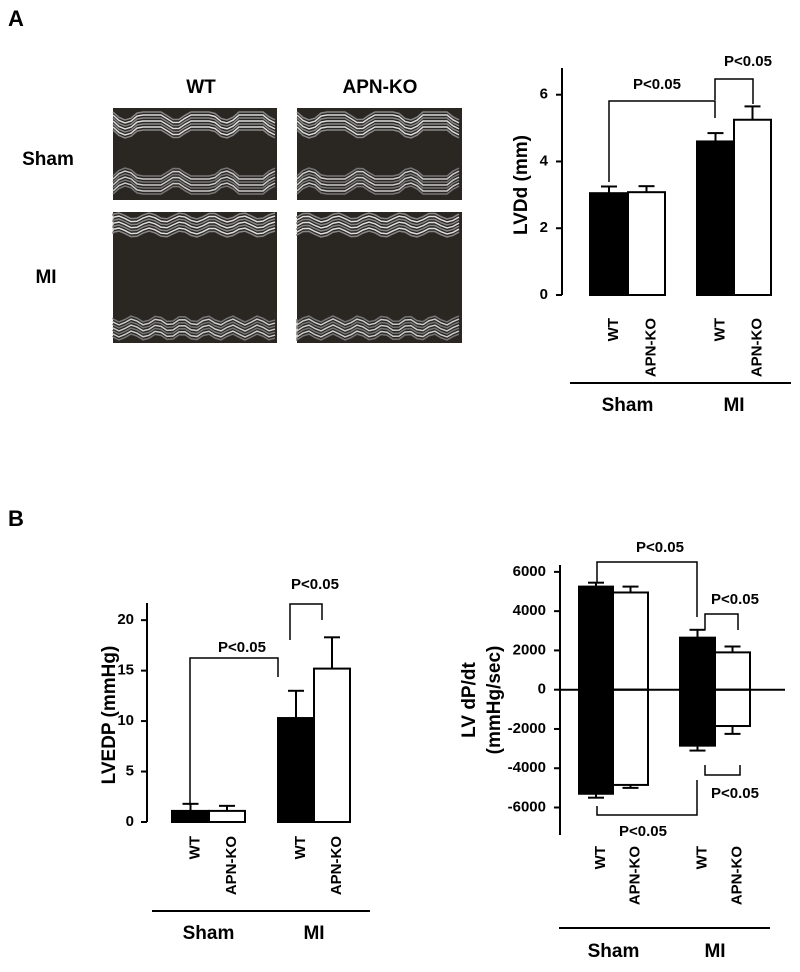 The width and height of the screenshot is (800, 972). What do you see at coordinates (16, 518) in the screenshot?
I see `panel-label: B` at bounding box center [16, 518].